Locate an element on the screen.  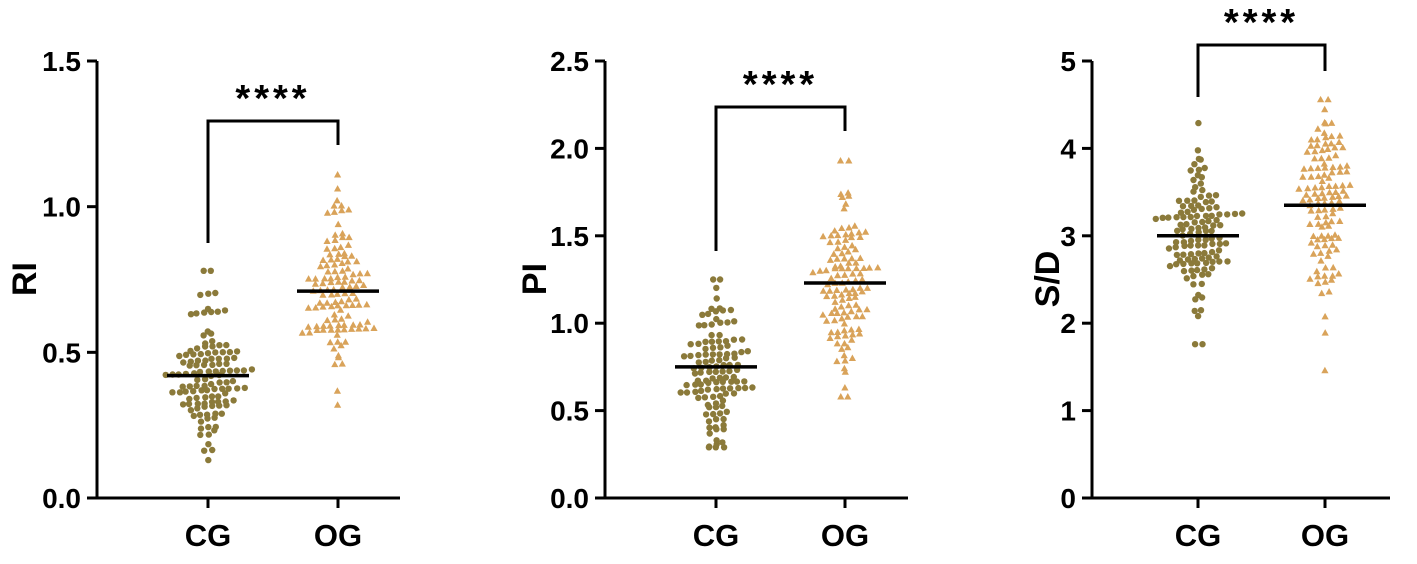
x-tick-label: CG is located at coordinates (716, 535).